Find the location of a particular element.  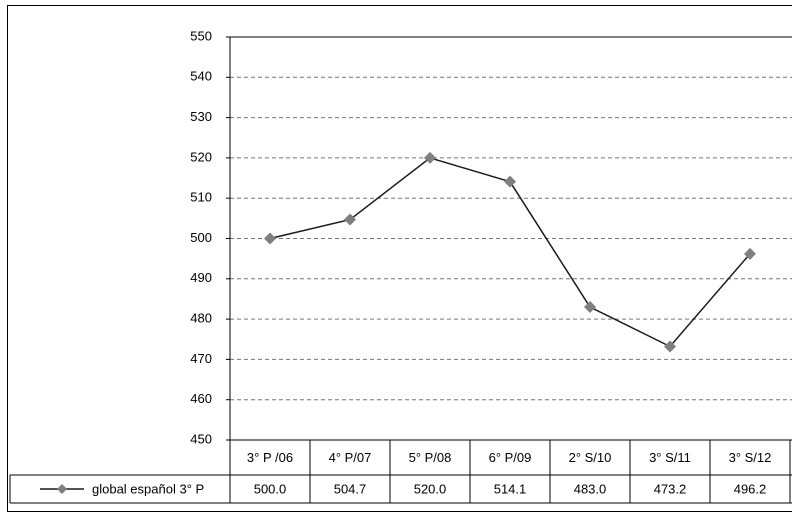

y-tick-label: 490 is located at coordinates (201, 277).